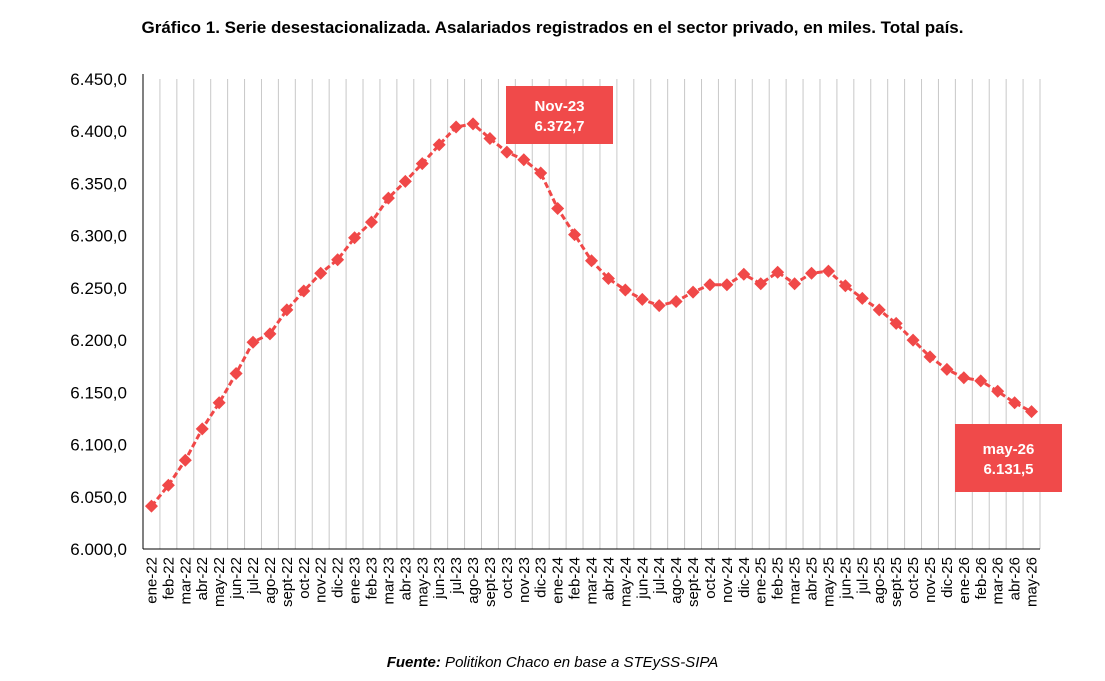 The width and height of the screenshot is (1105, 681). What do you see at coordinates (930, 580) in the screenshot?
I see `x-tick-label: nov-25` at bounding box center [930, 580].